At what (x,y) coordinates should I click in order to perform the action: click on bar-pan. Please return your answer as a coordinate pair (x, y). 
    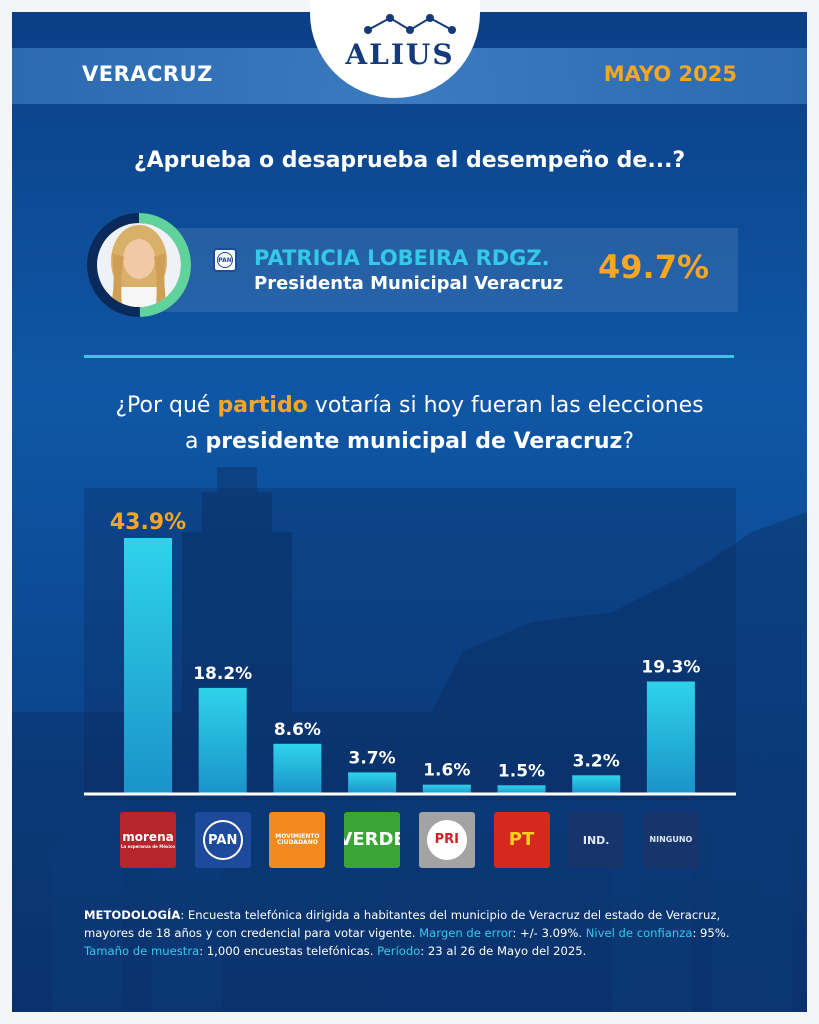
    Looking at the image, I should click on (222, 740).